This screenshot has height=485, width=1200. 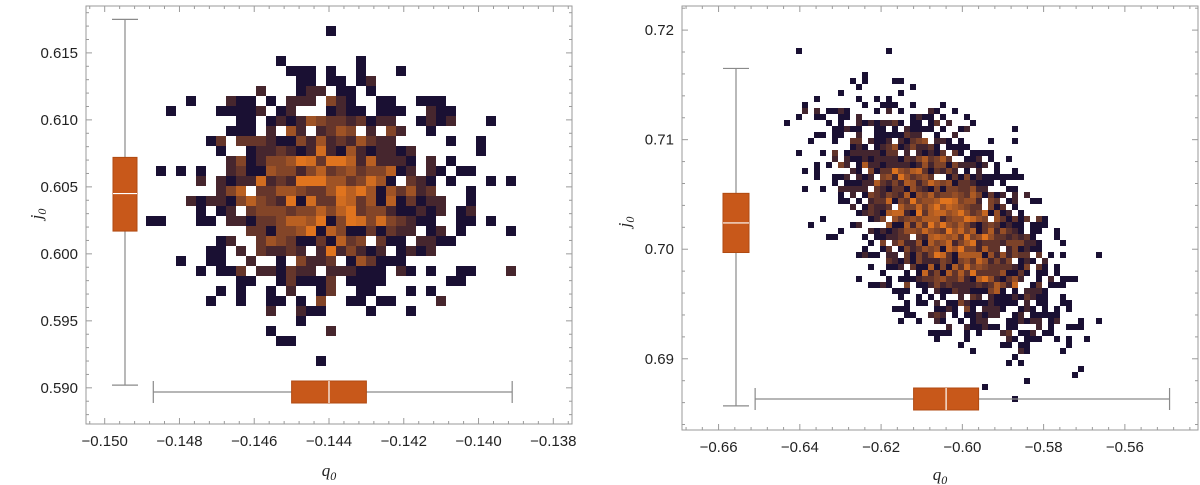 I want to click on y-tick-label: 0.610, so click(x=59, y=120).